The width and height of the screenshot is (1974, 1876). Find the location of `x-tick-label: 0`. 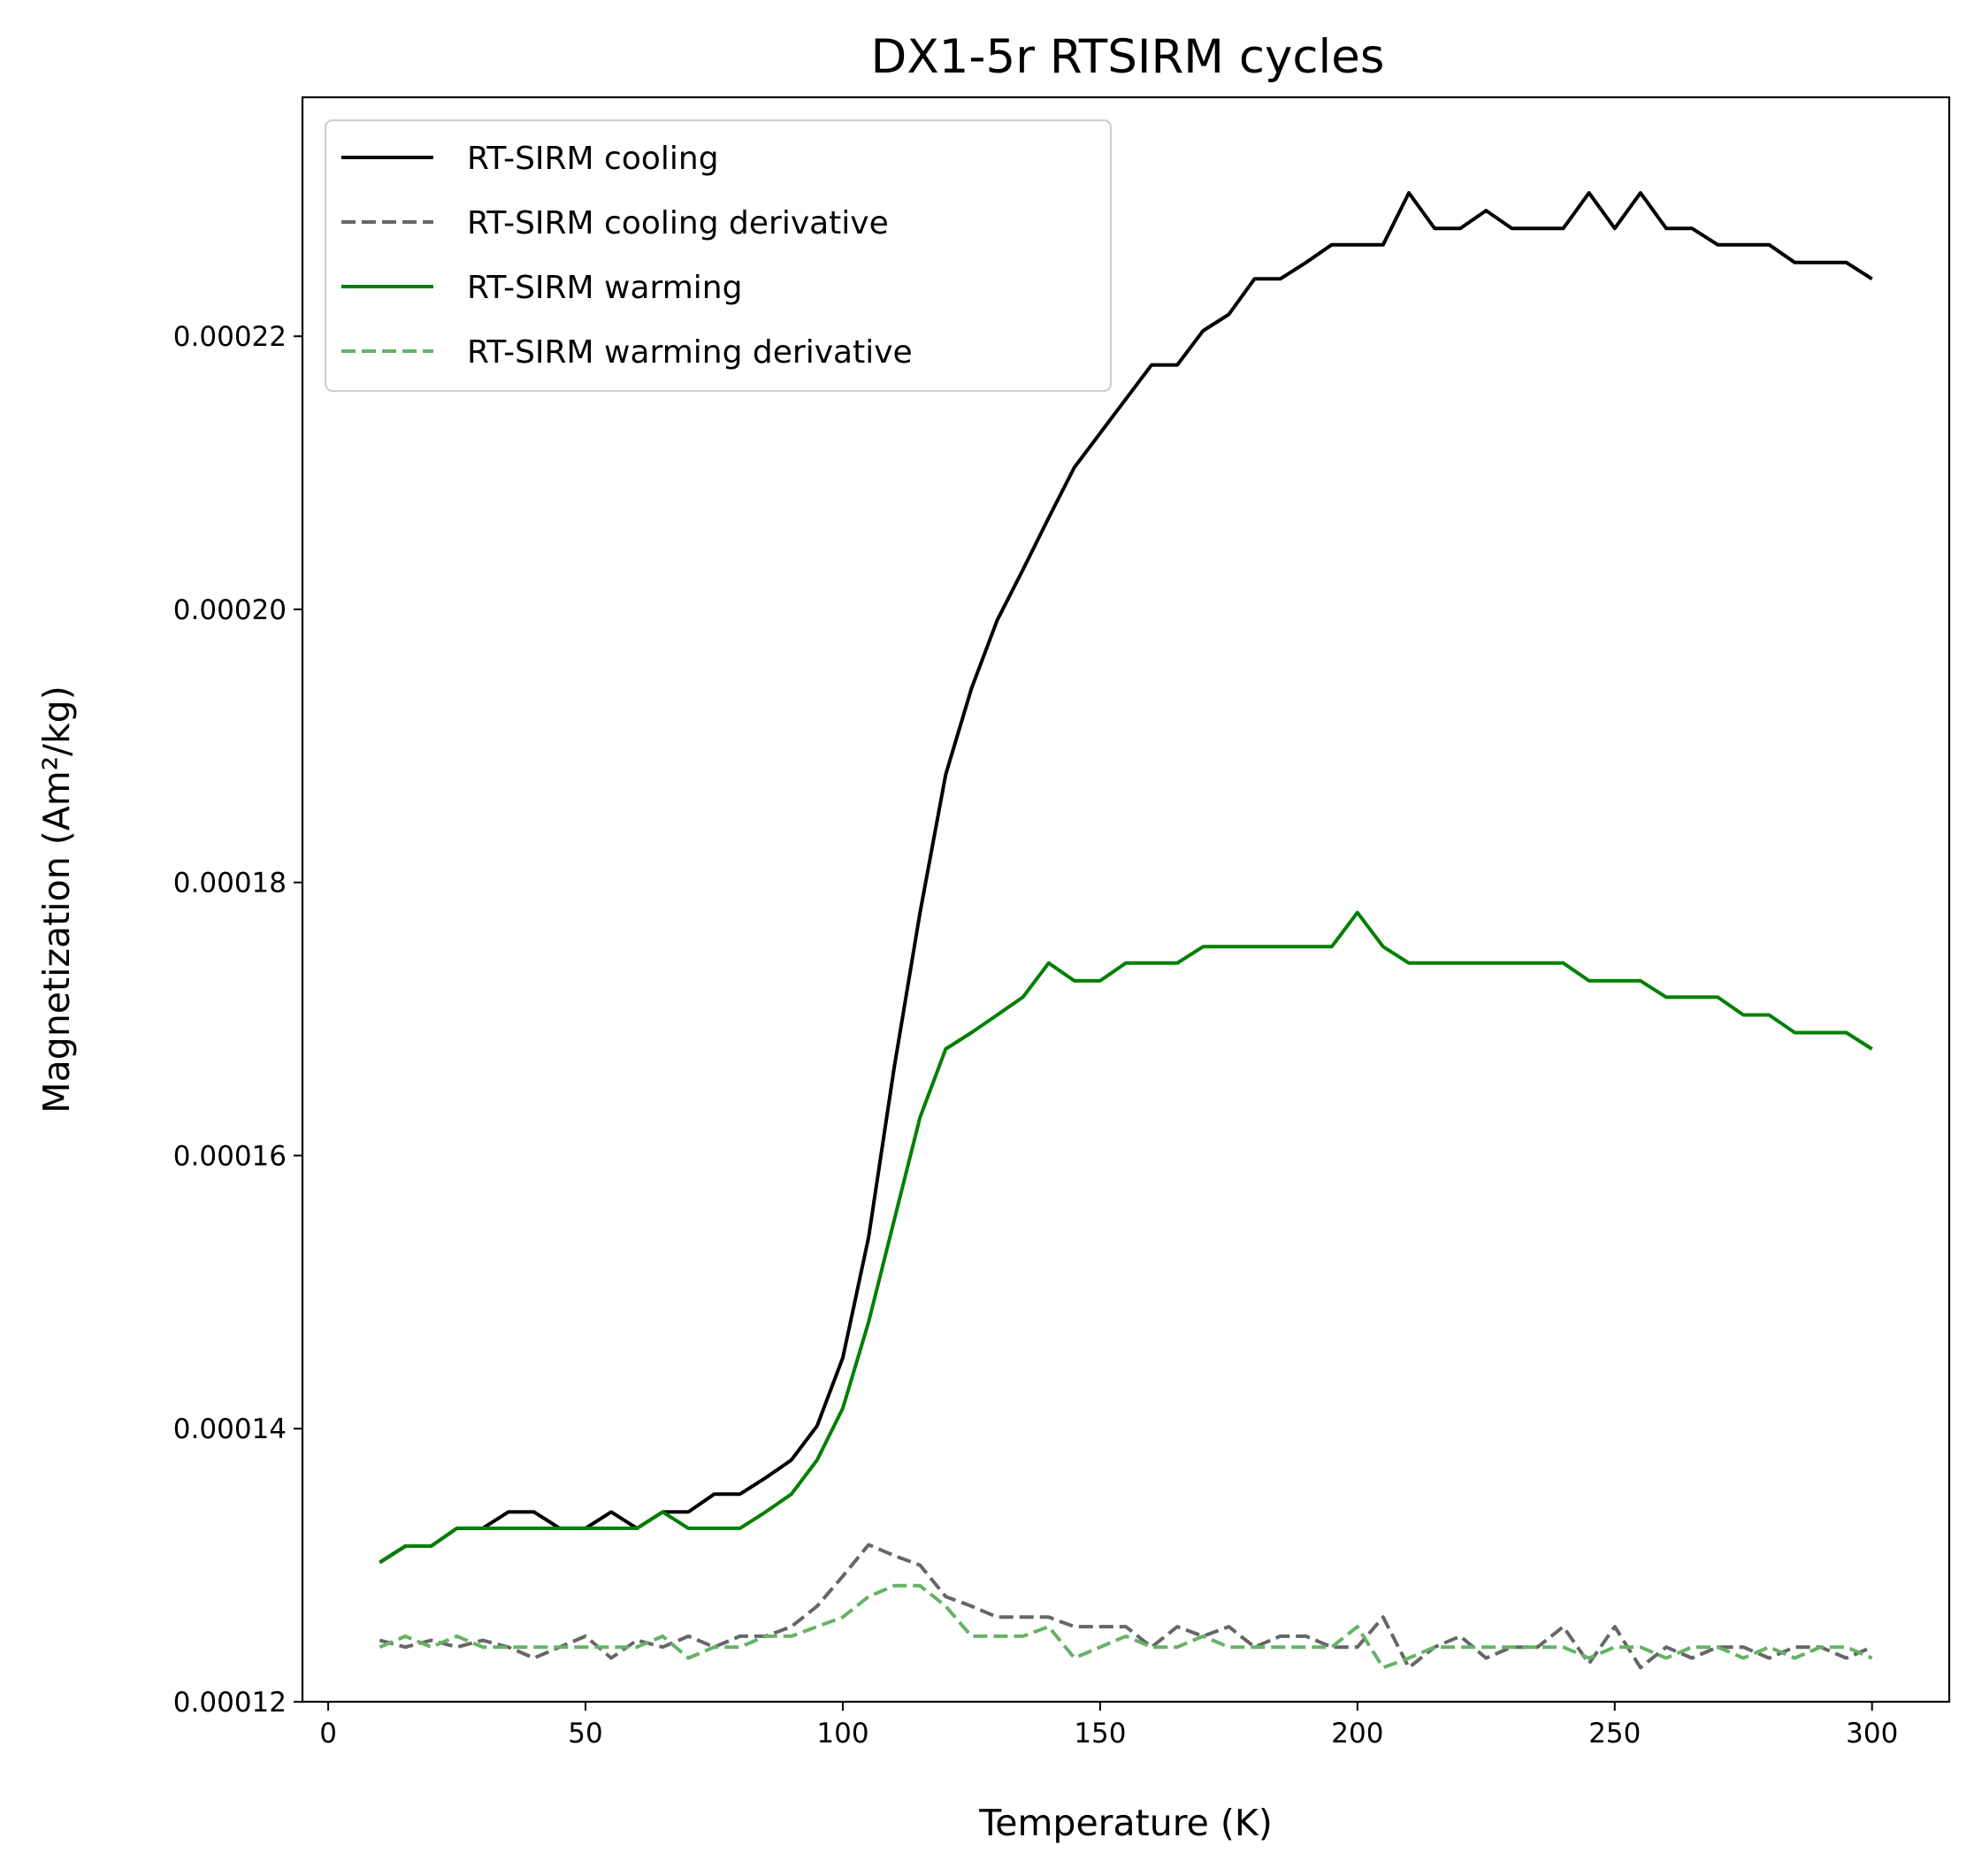

x-tick-label: 0 is located at coordinates (328, 1734).